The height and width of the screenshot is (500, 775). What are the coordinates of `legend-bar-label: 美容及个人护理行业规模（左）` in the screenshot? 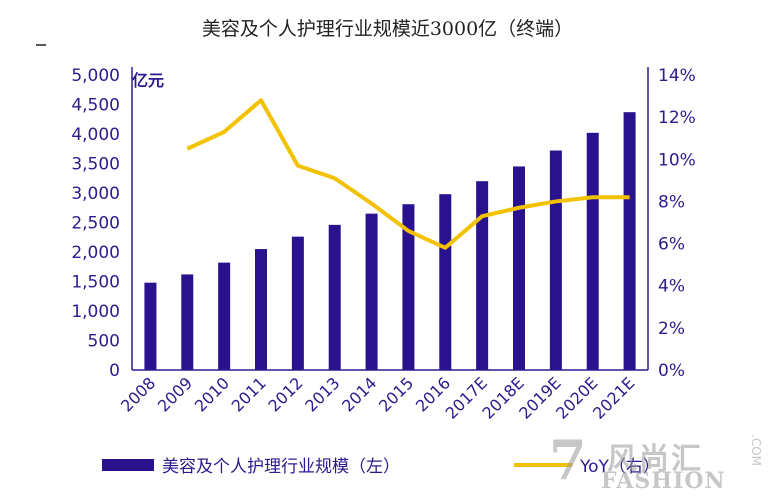 It's located at (281, 467).